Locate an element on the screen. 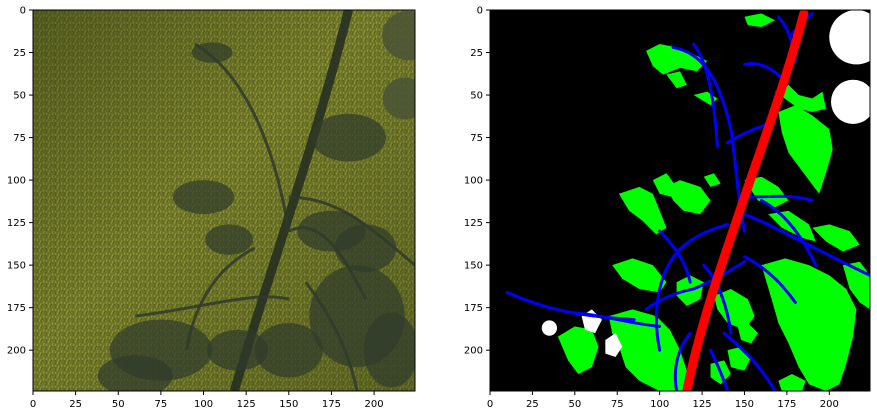  mask-x-axis: 0 25 50 75 100 125 150 175 200 is located at coordinates (663, 400).